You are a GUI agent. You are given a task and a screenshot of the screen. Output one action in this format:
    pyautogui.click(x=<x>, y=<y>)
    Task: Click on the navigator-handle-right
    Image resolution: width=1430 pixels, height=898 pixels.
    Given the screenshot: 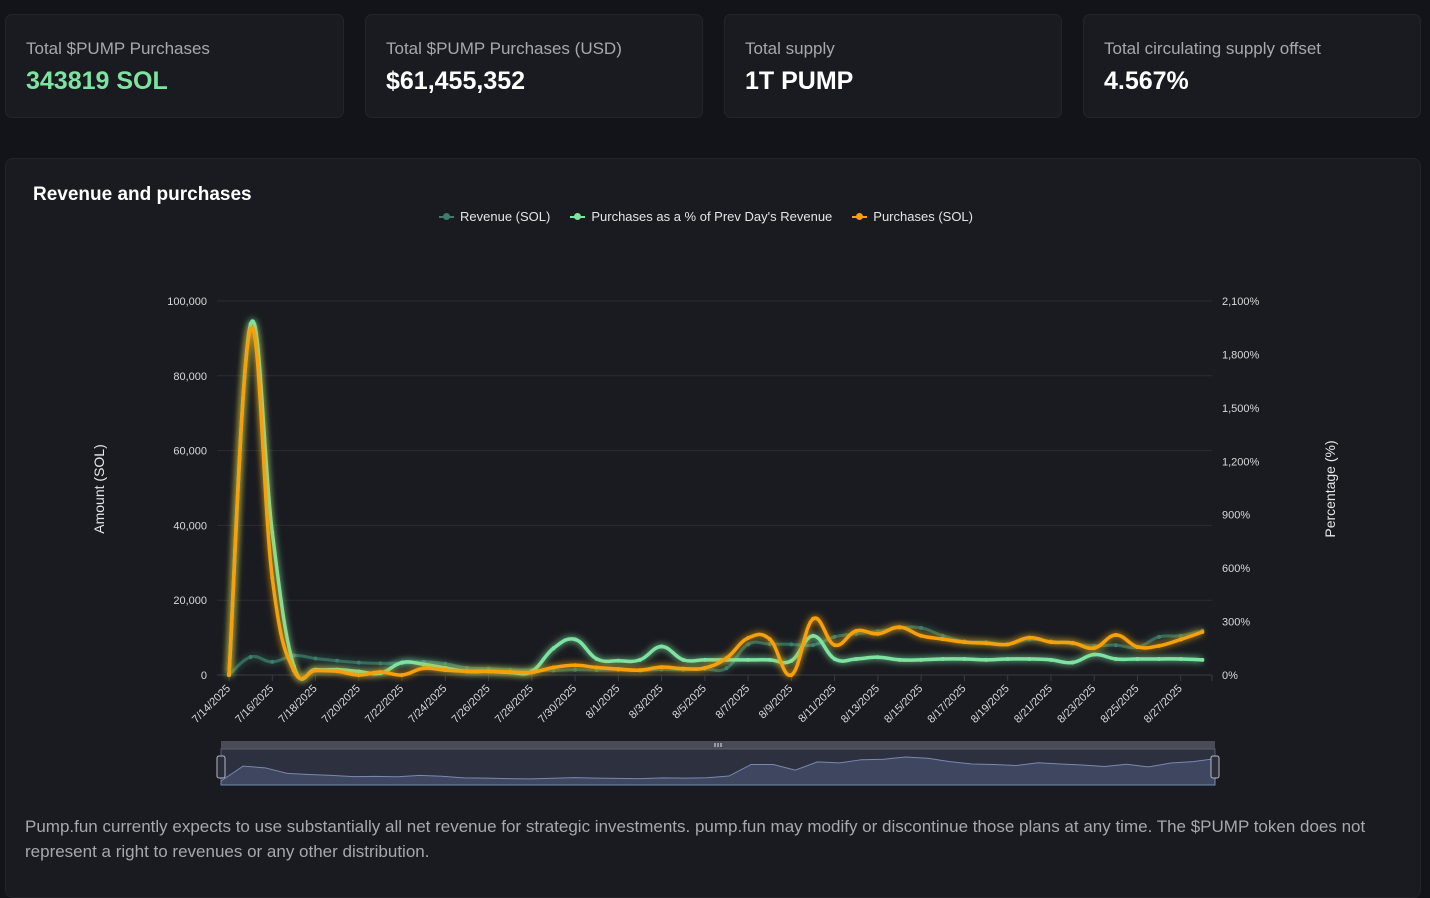 What is the action you would take?
    pyautogui.click(x=1215, y=767)
    